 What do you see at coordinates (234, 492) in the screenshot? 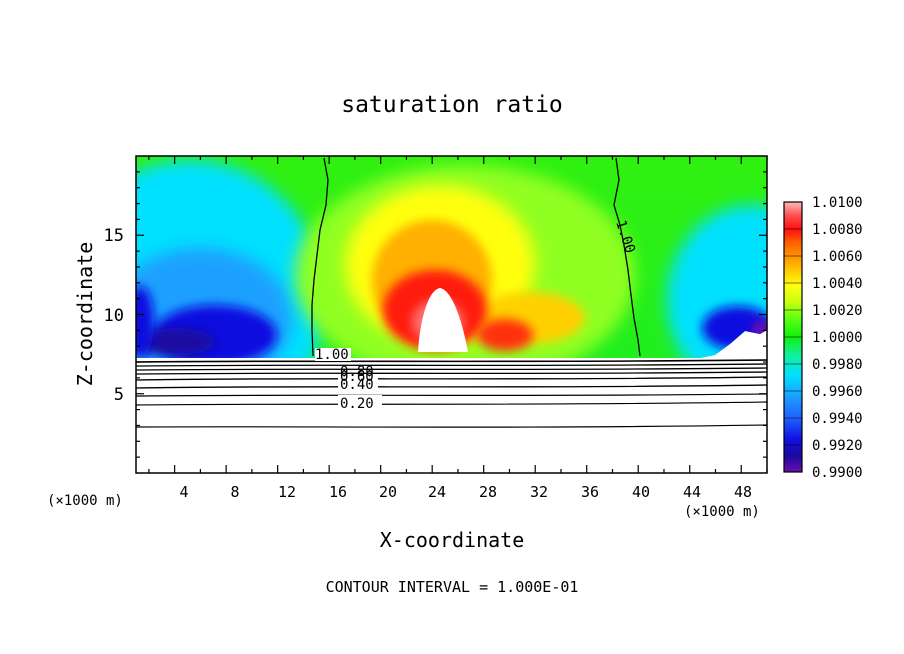
I see `x-tick-label: 8` at bounding box center [234, 492].